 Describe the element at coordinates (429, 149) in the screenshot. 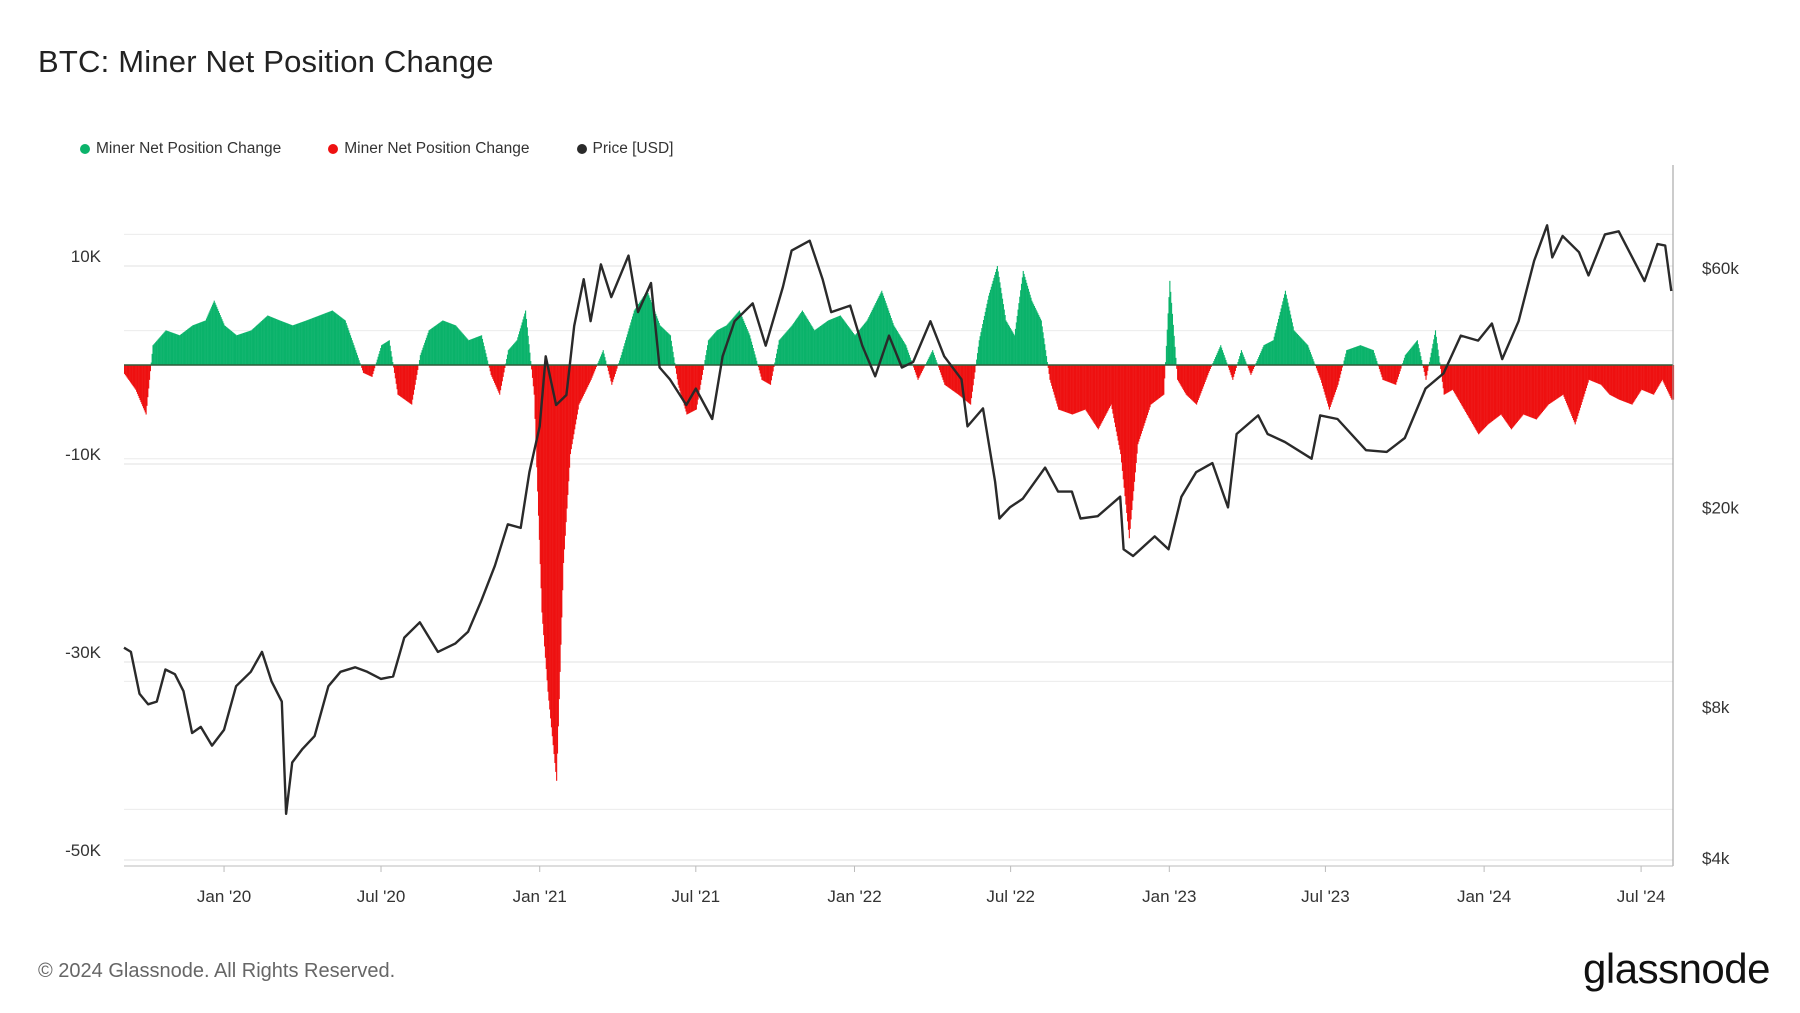

I see `legend-item-negative: Miner Net Position Change` at that location.